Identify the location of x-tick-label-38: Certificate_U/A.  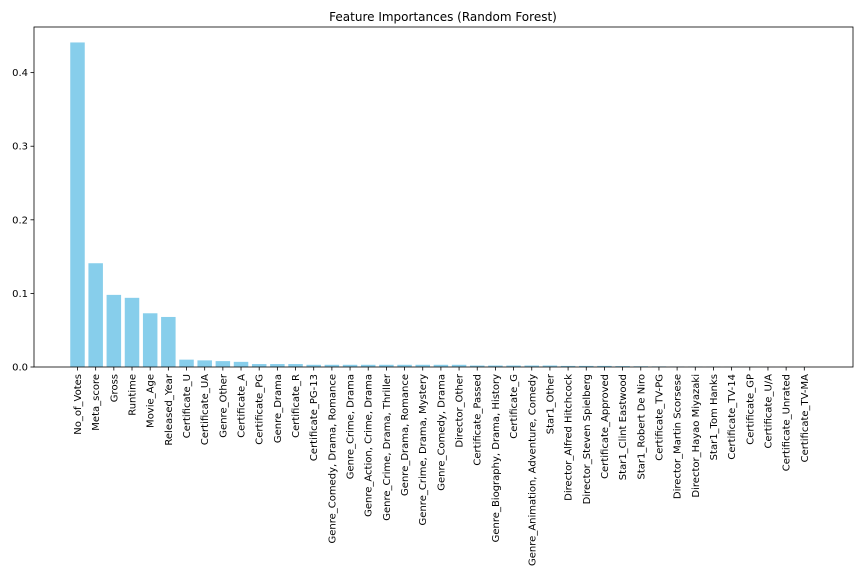
(768, 411).